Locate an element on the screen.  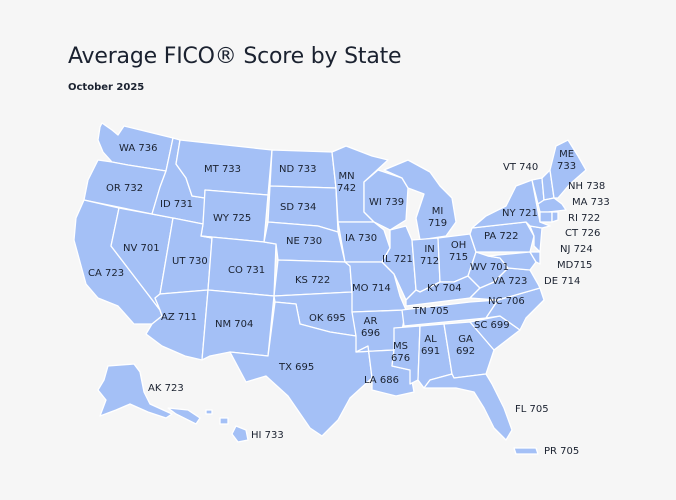
state-label-nm: NM 704 is located at coordinates (234, 324).